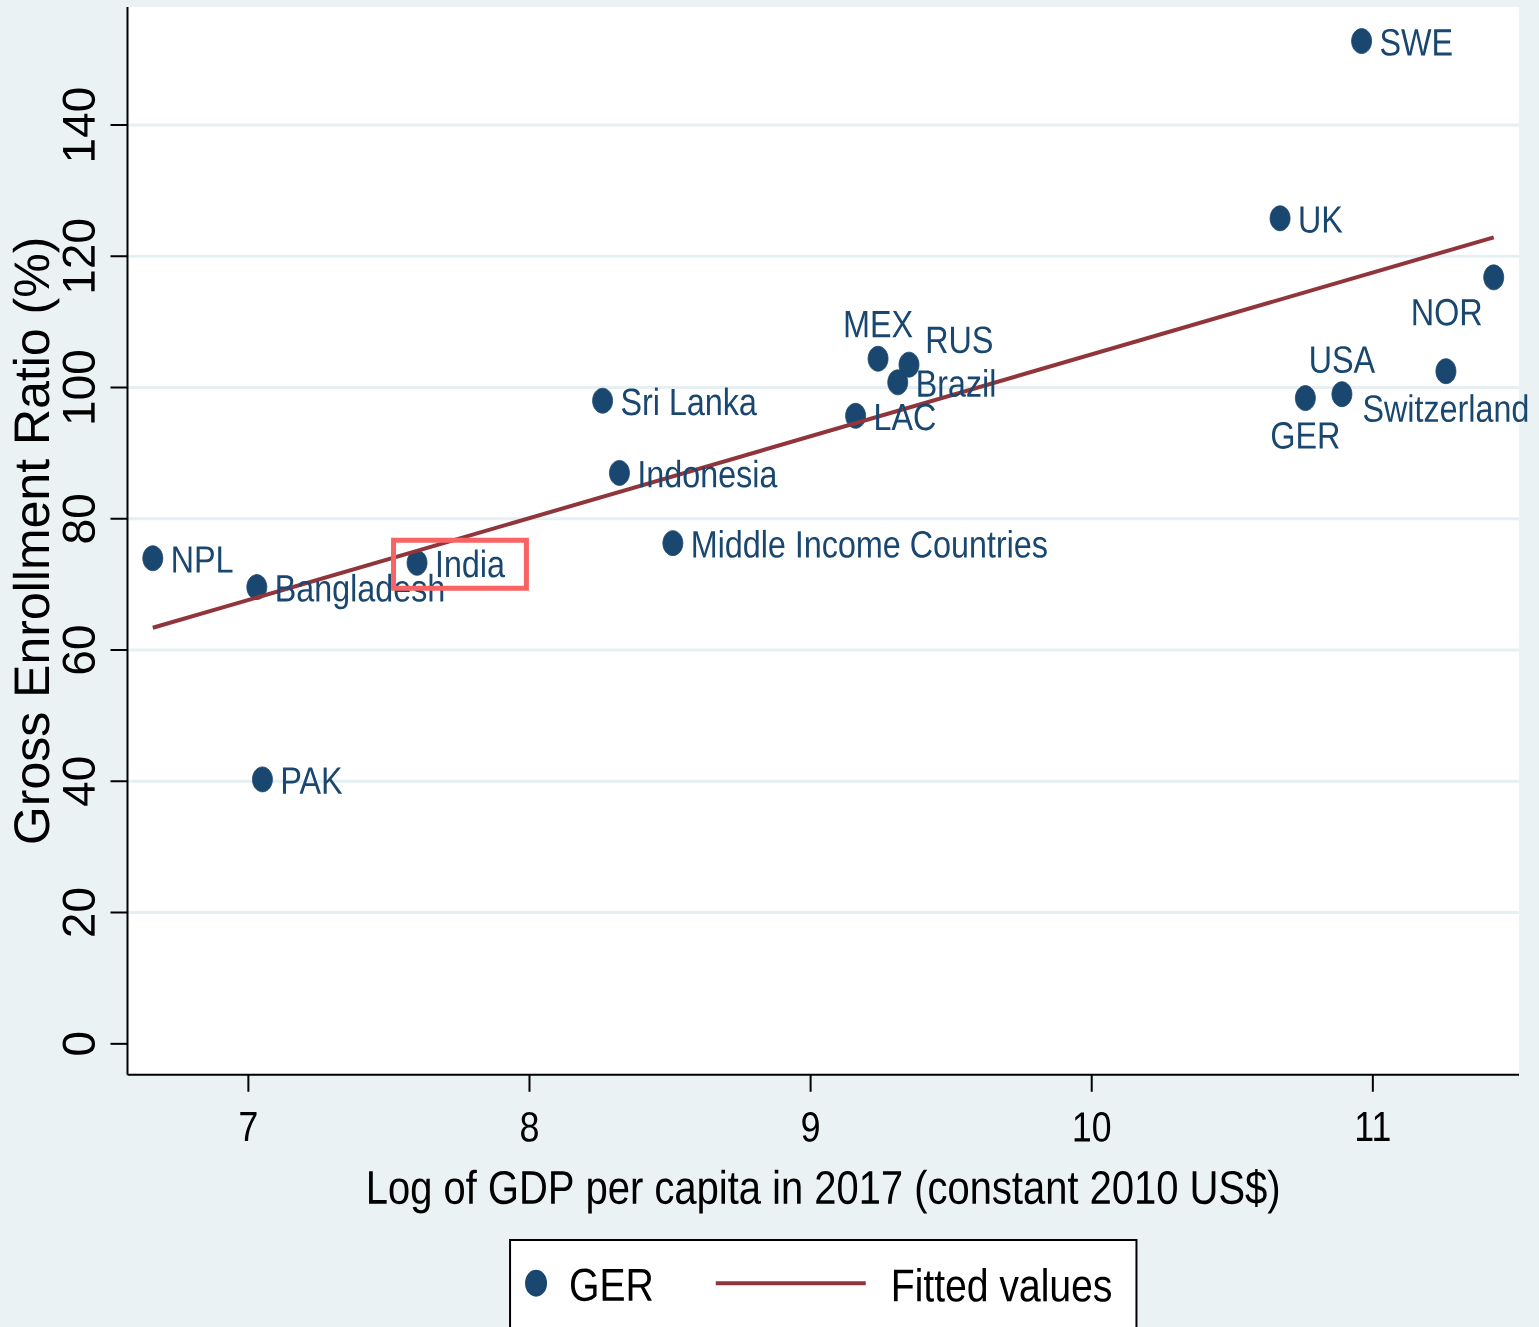  What do you see at coordinates (1447, 312) in the screenshot?
I see `annotation: NOR` at bounding box center [1447, 312].